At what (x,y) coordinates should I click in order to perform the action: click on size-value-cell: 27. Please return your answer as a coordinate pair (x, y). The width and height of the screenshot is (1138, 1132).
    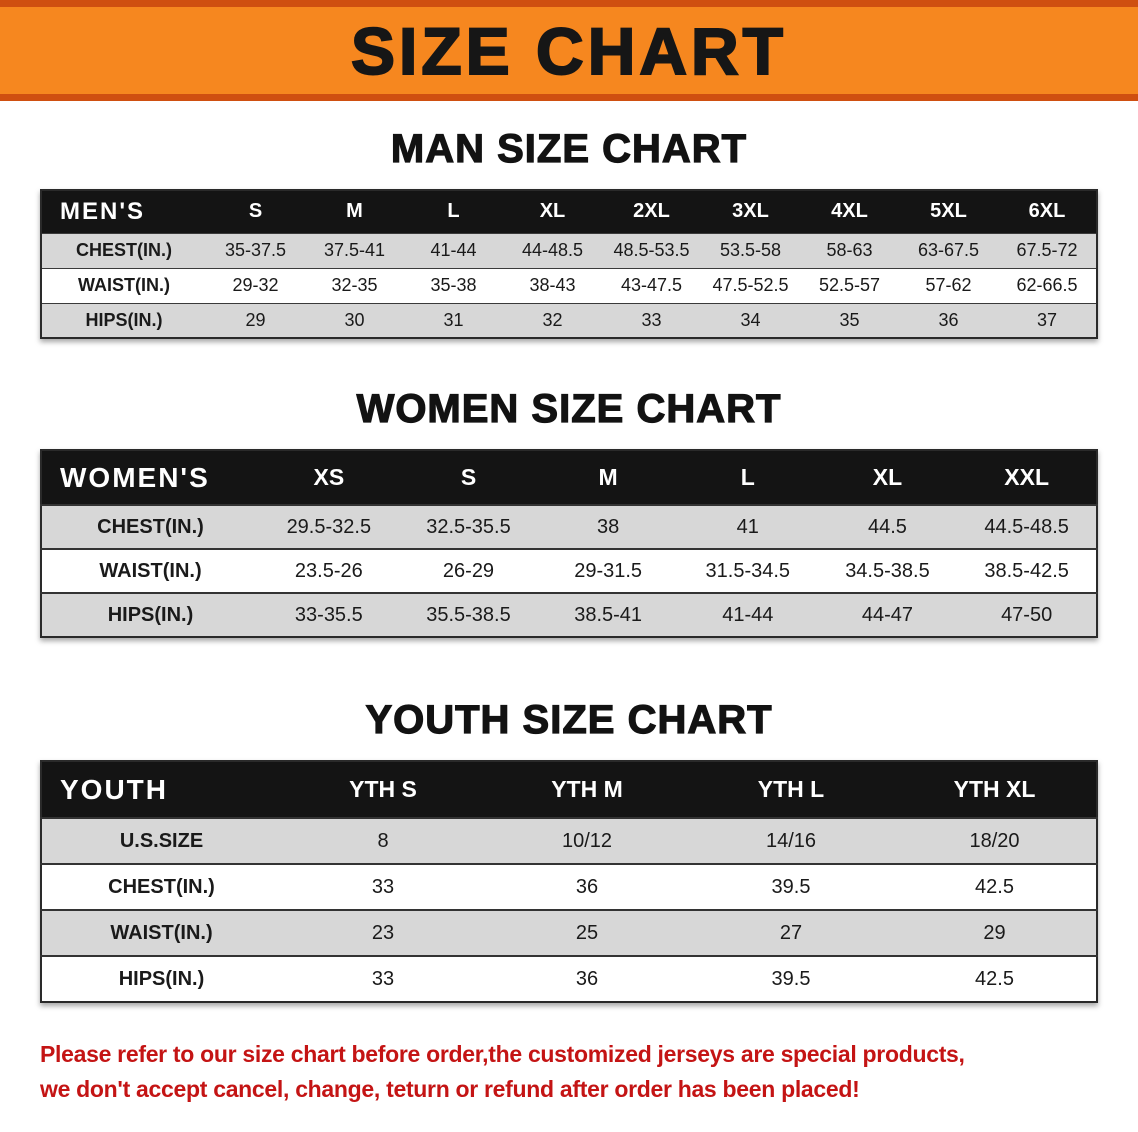
    Looking at the image, I should click on (791, 932).